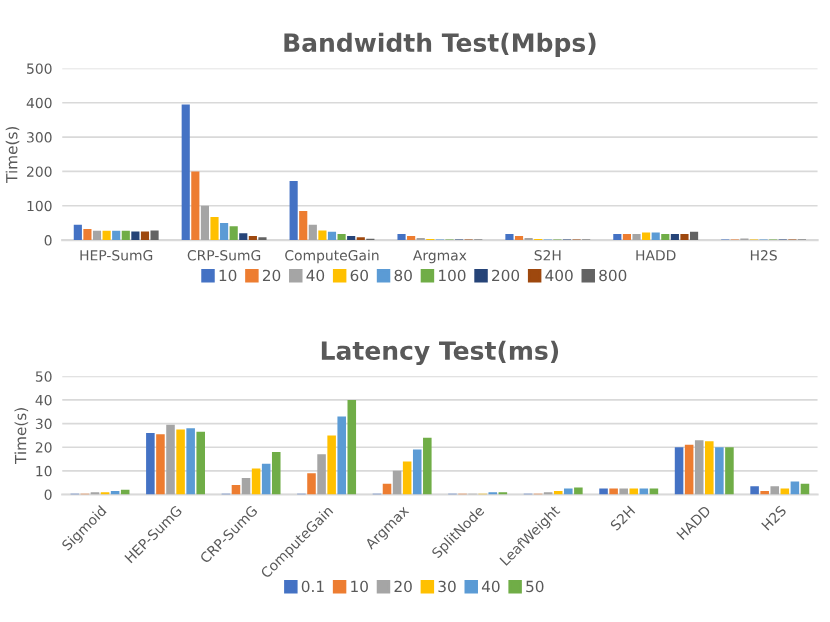 This screenshot has height=622, width=830. I want to click on chart-title: Bandwidth Test(Mbps), so click(440, 44).